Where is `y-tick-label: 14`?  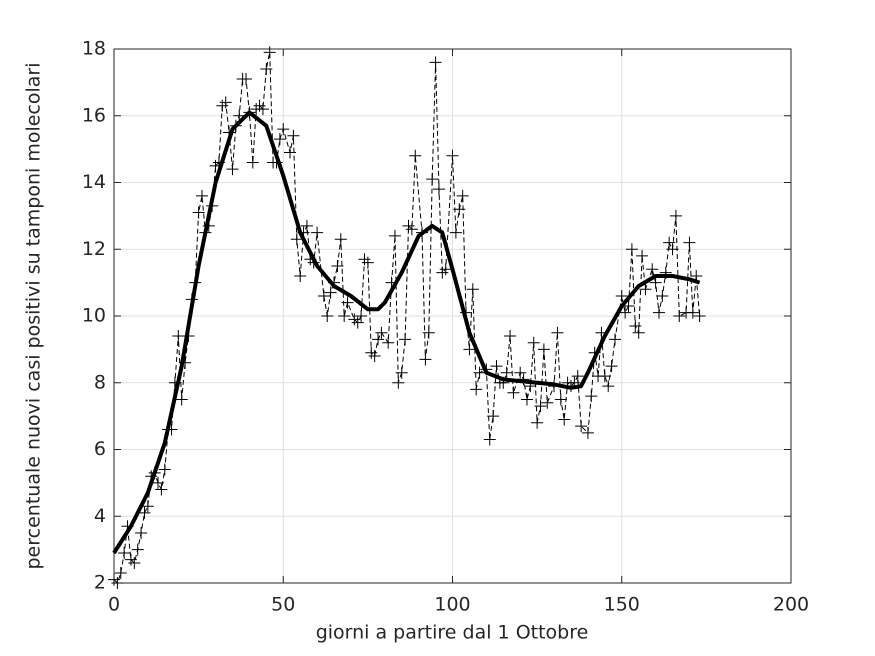
y-tick-label: 14 is located at coordinates (94, 182).